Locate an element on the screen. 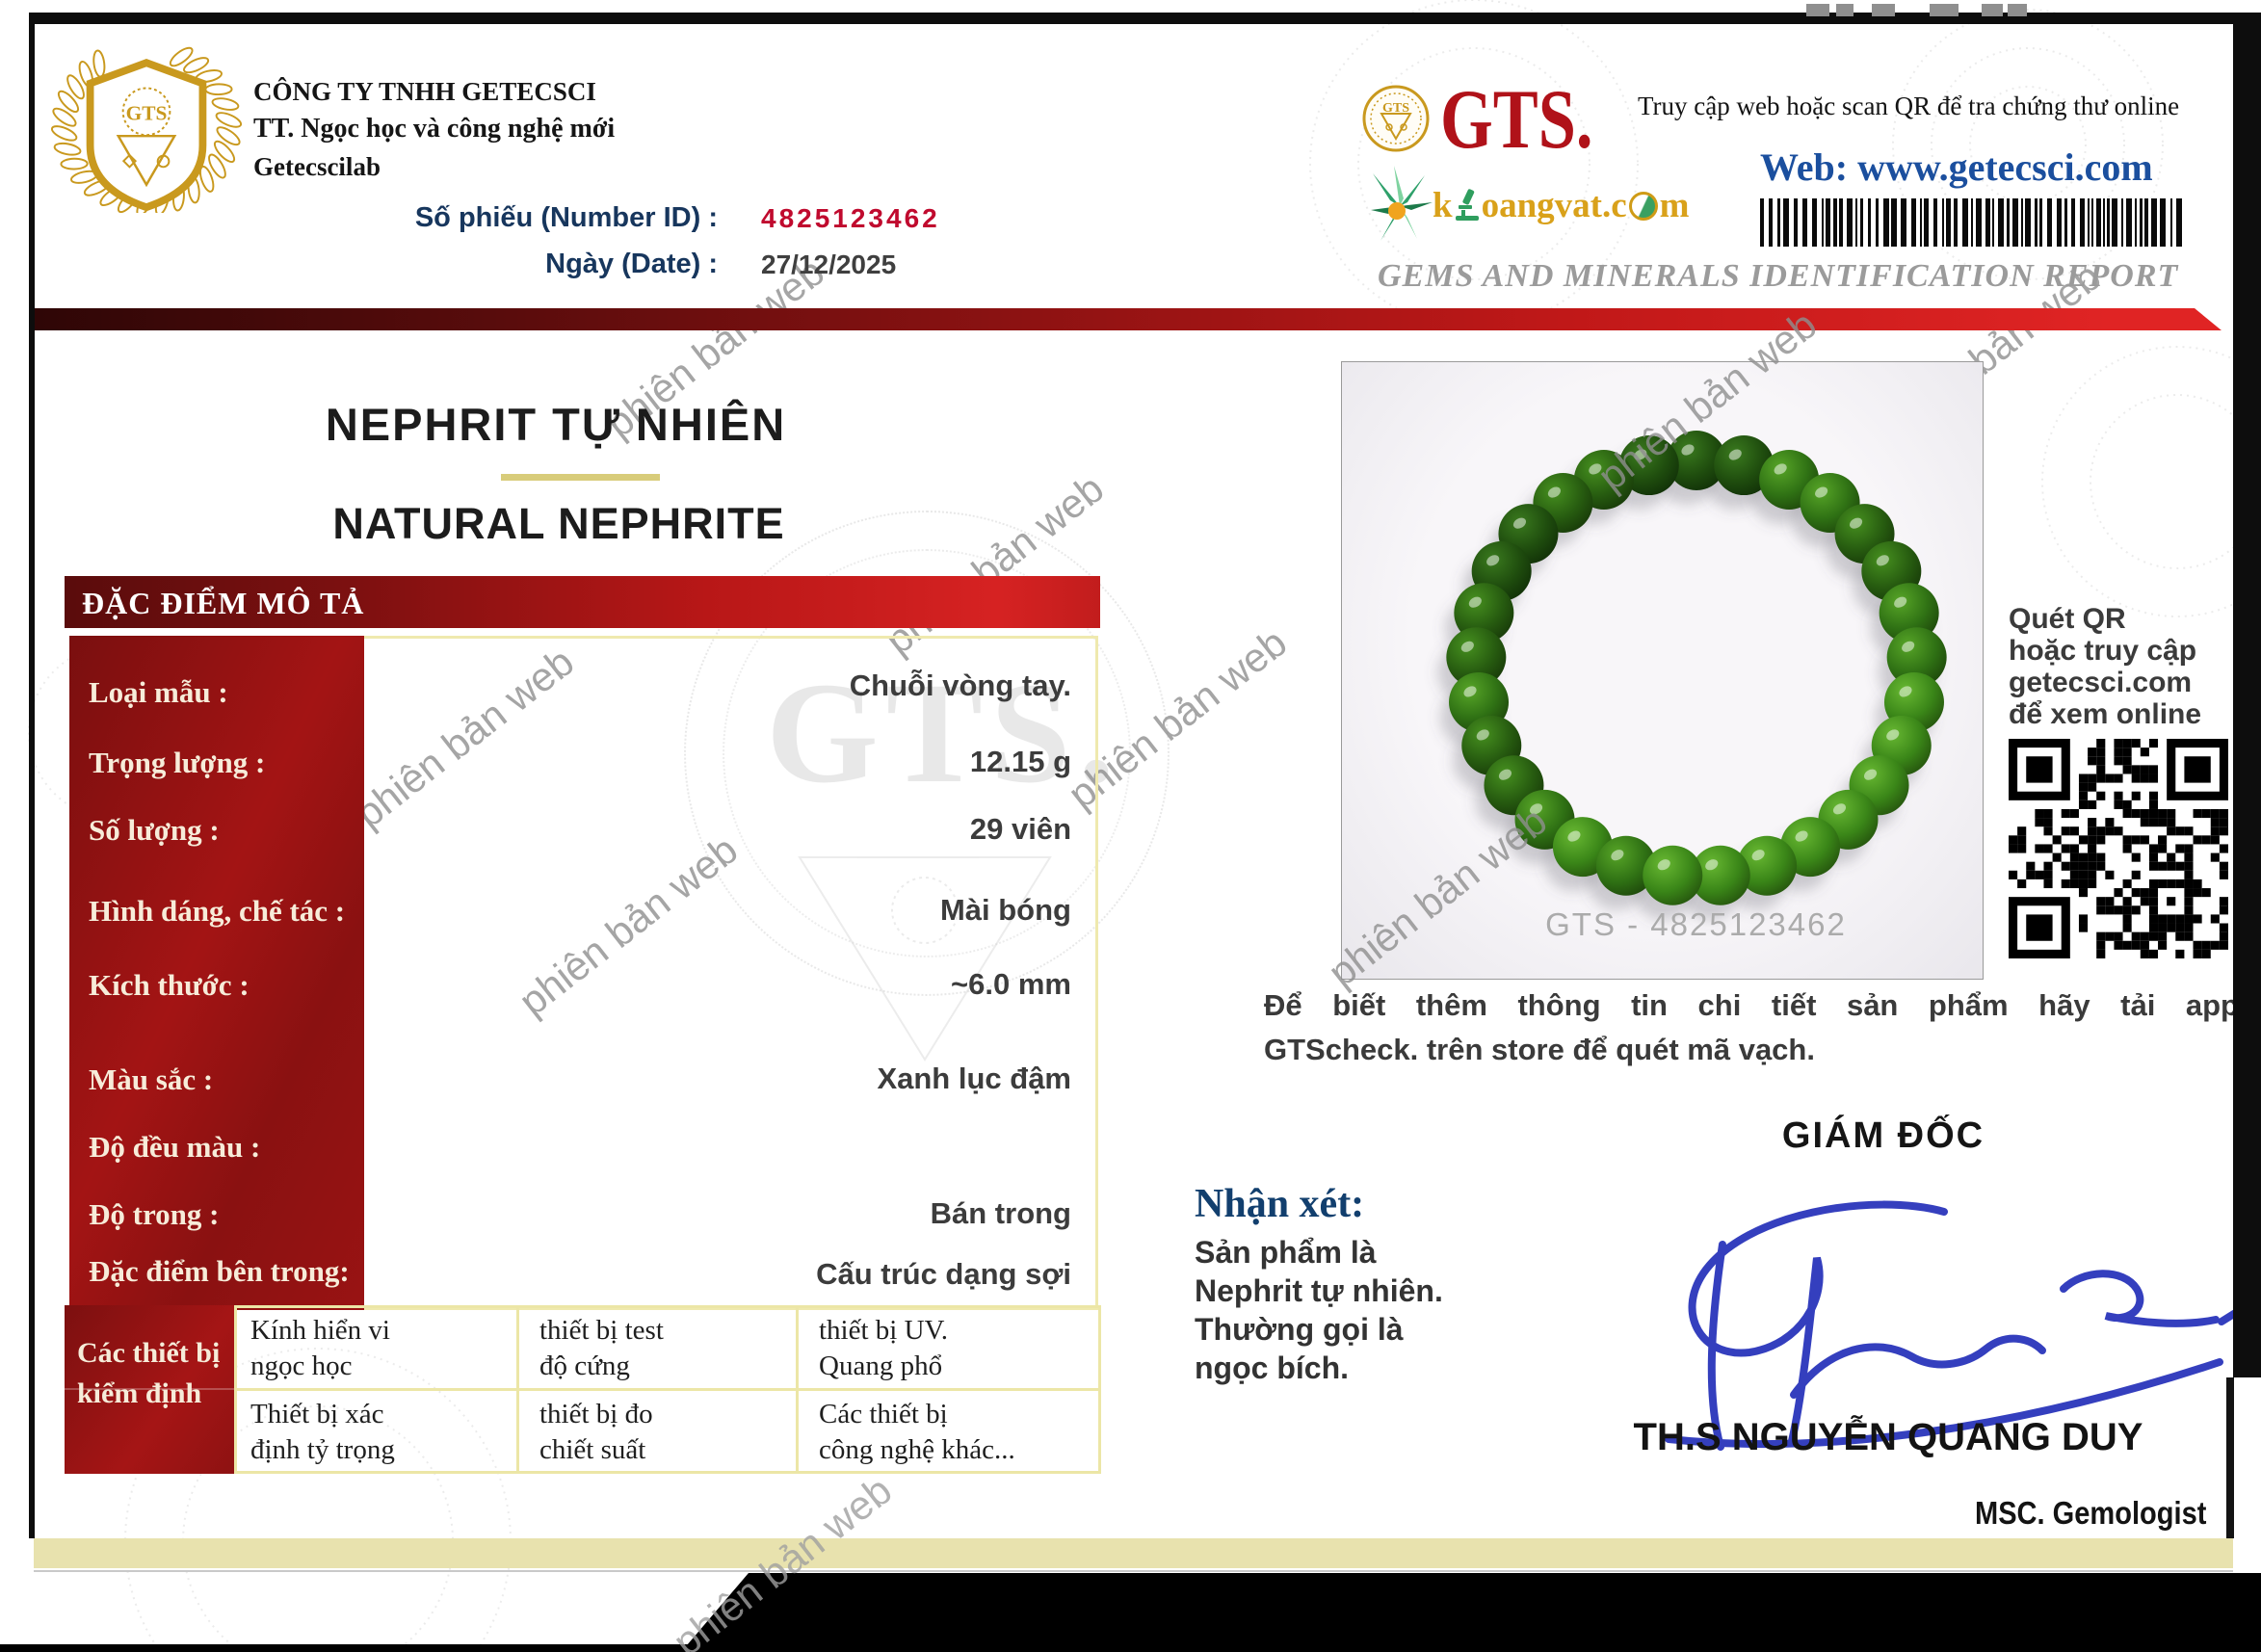  property-label: Độ trong : is located at coordinates (154, 1214).